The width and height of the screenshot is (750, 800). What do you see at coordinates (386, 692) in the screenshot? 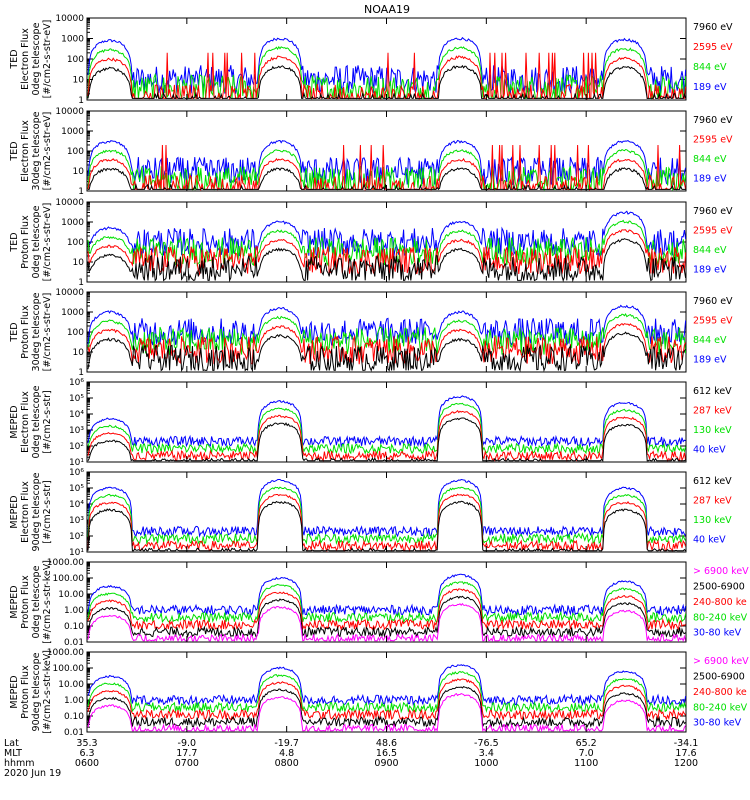
I see `series-line-80-240-keV` at bounding box center [386, 692].